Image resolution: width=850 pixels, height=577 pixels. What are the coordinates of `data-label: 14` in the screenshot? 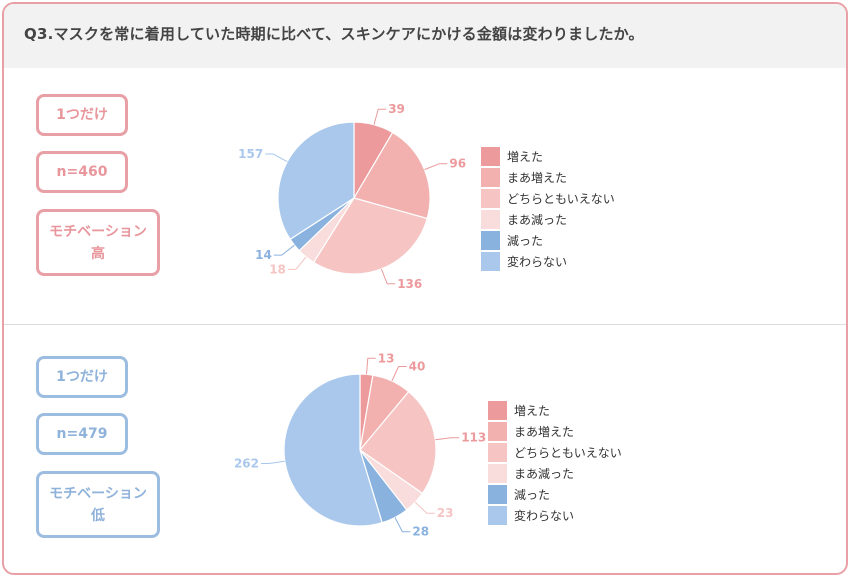 It's located at (263, 255).